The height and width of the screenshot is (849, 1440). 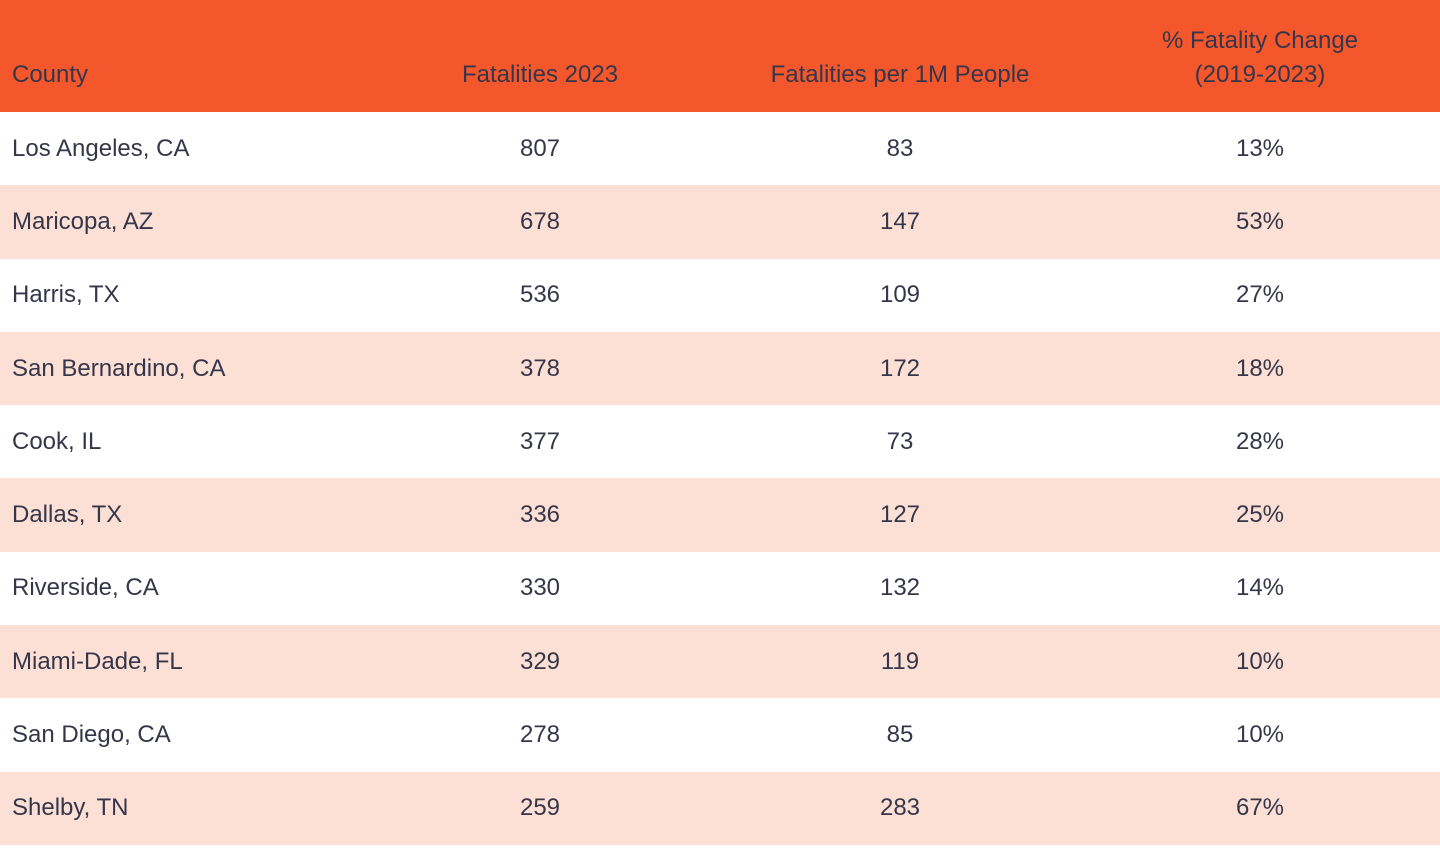 What do you see at coordinates (1260, 588) in the screenshot?
I see `pct-change-cell: 14%` at bounding box center [1260, 588].